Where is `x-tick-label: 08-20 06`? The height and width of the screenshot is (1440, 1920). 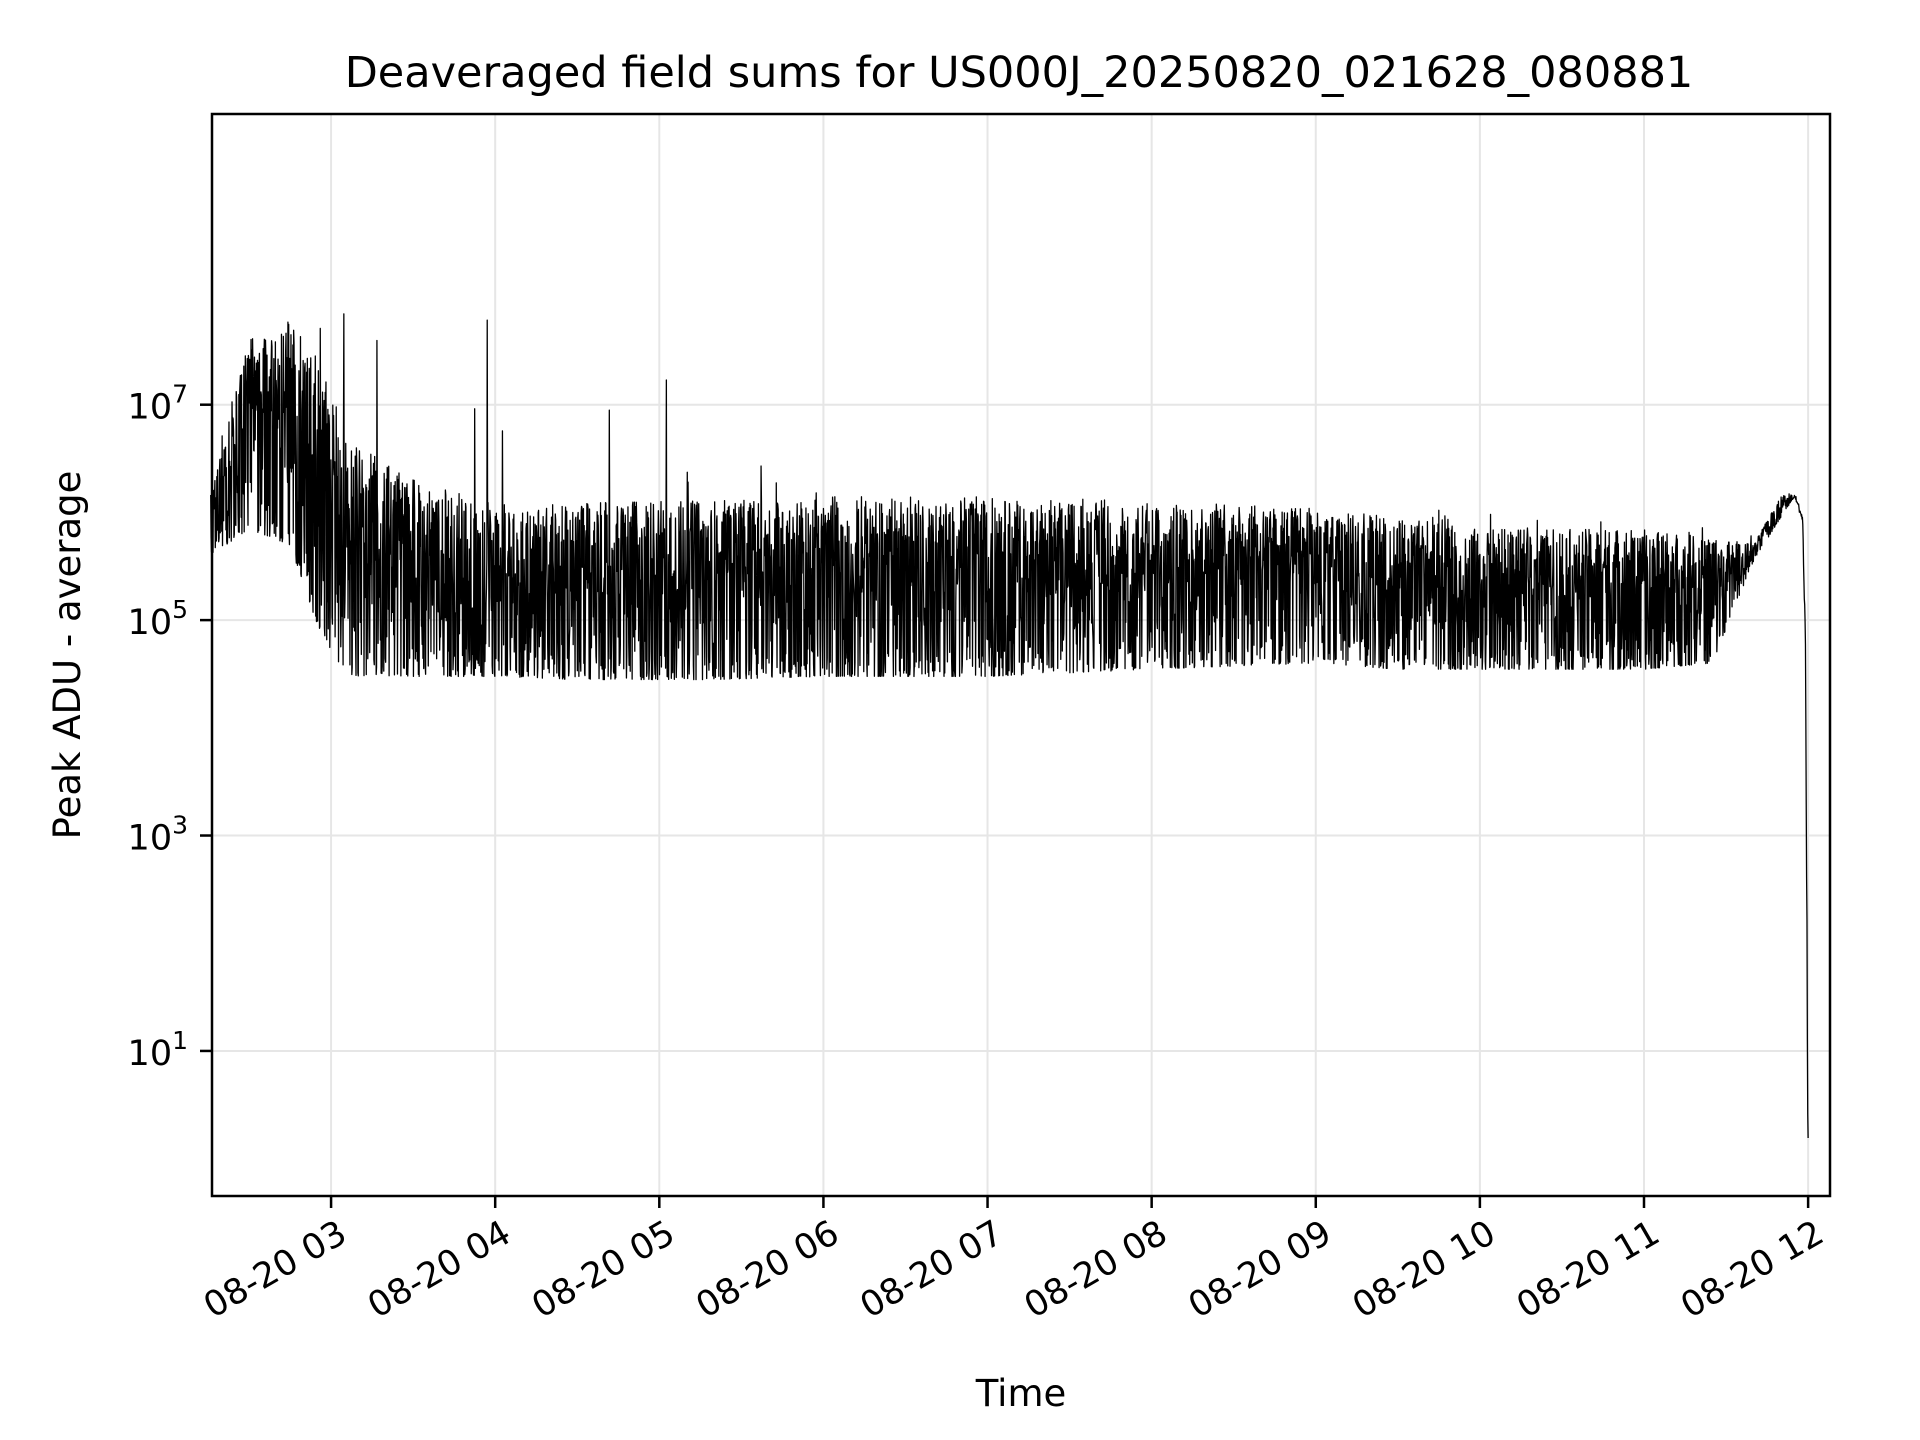
x-tick-label: 08-20 06 is located at coordinates (768, 1269).